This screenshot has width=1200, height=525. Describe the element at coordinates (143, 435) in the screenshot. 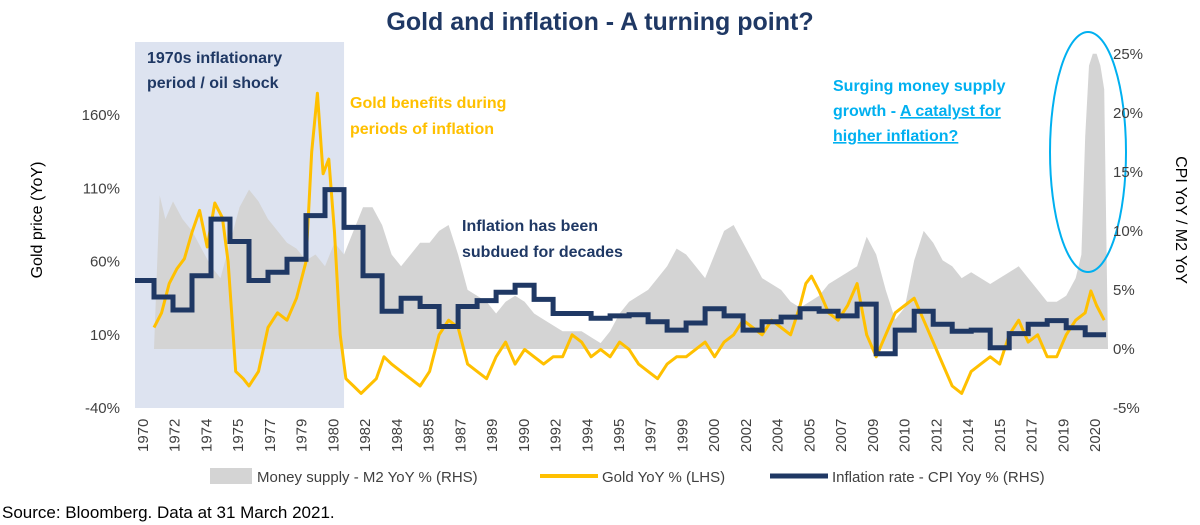

I see `x-tick-label: 1970` at that location.